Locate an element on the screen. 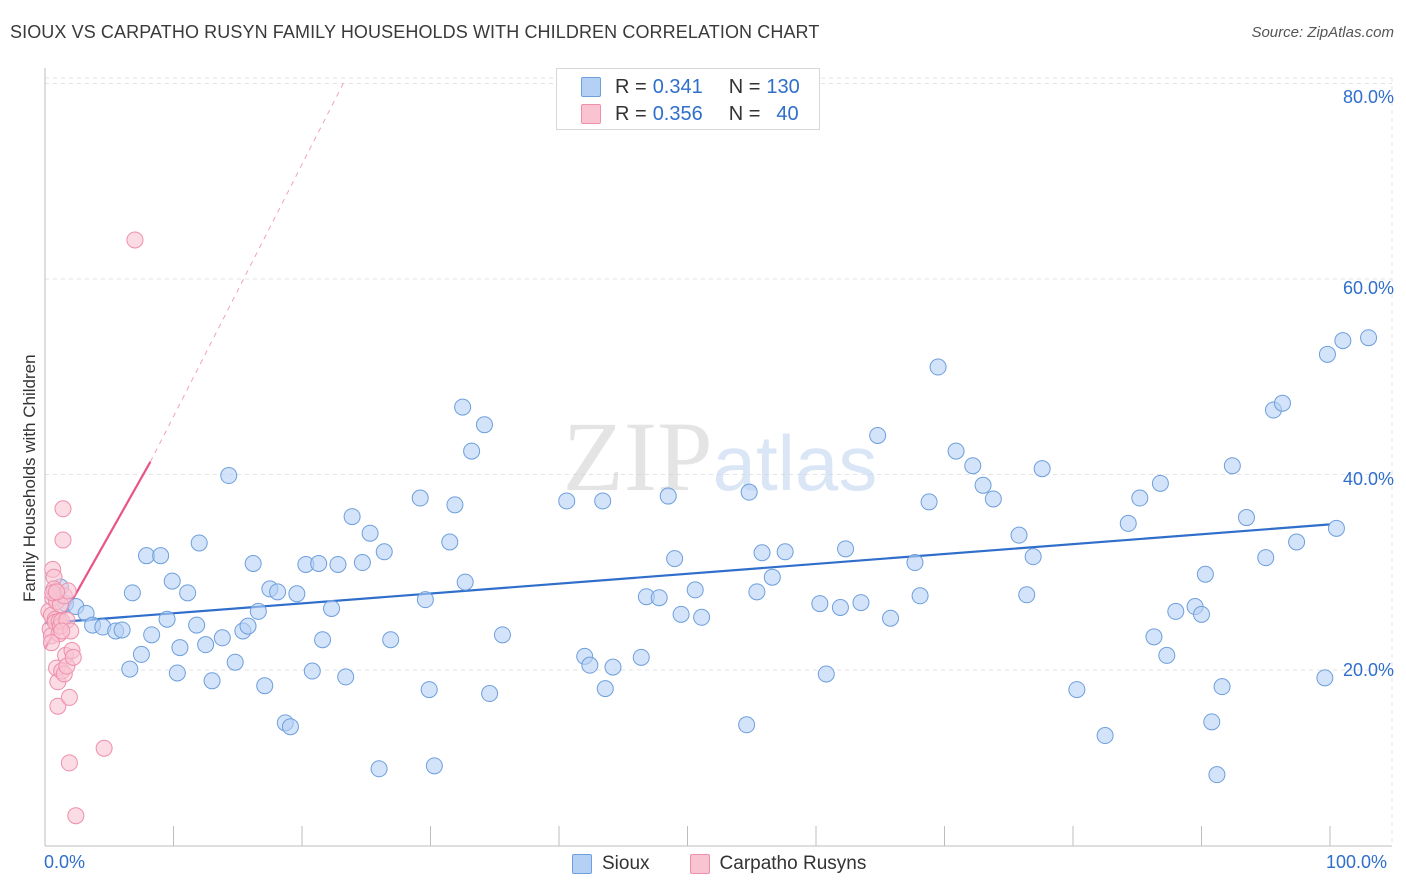  rusyns-swatch is located at coordinates (591, 114).